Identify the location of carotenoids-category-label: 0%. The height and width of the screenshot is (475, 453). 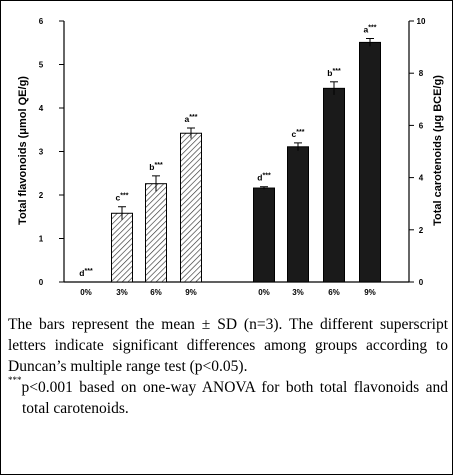
(264, 292).